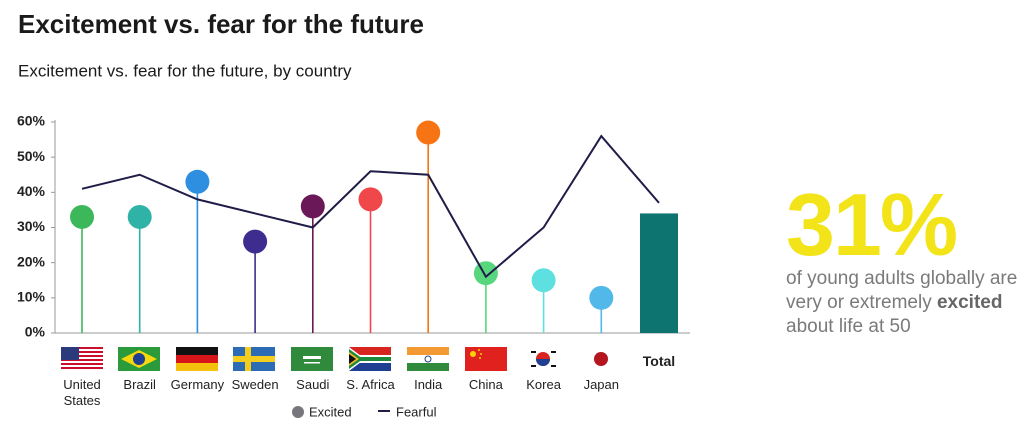  I want to click on y-tick-label: 30%, so click(31, 226).